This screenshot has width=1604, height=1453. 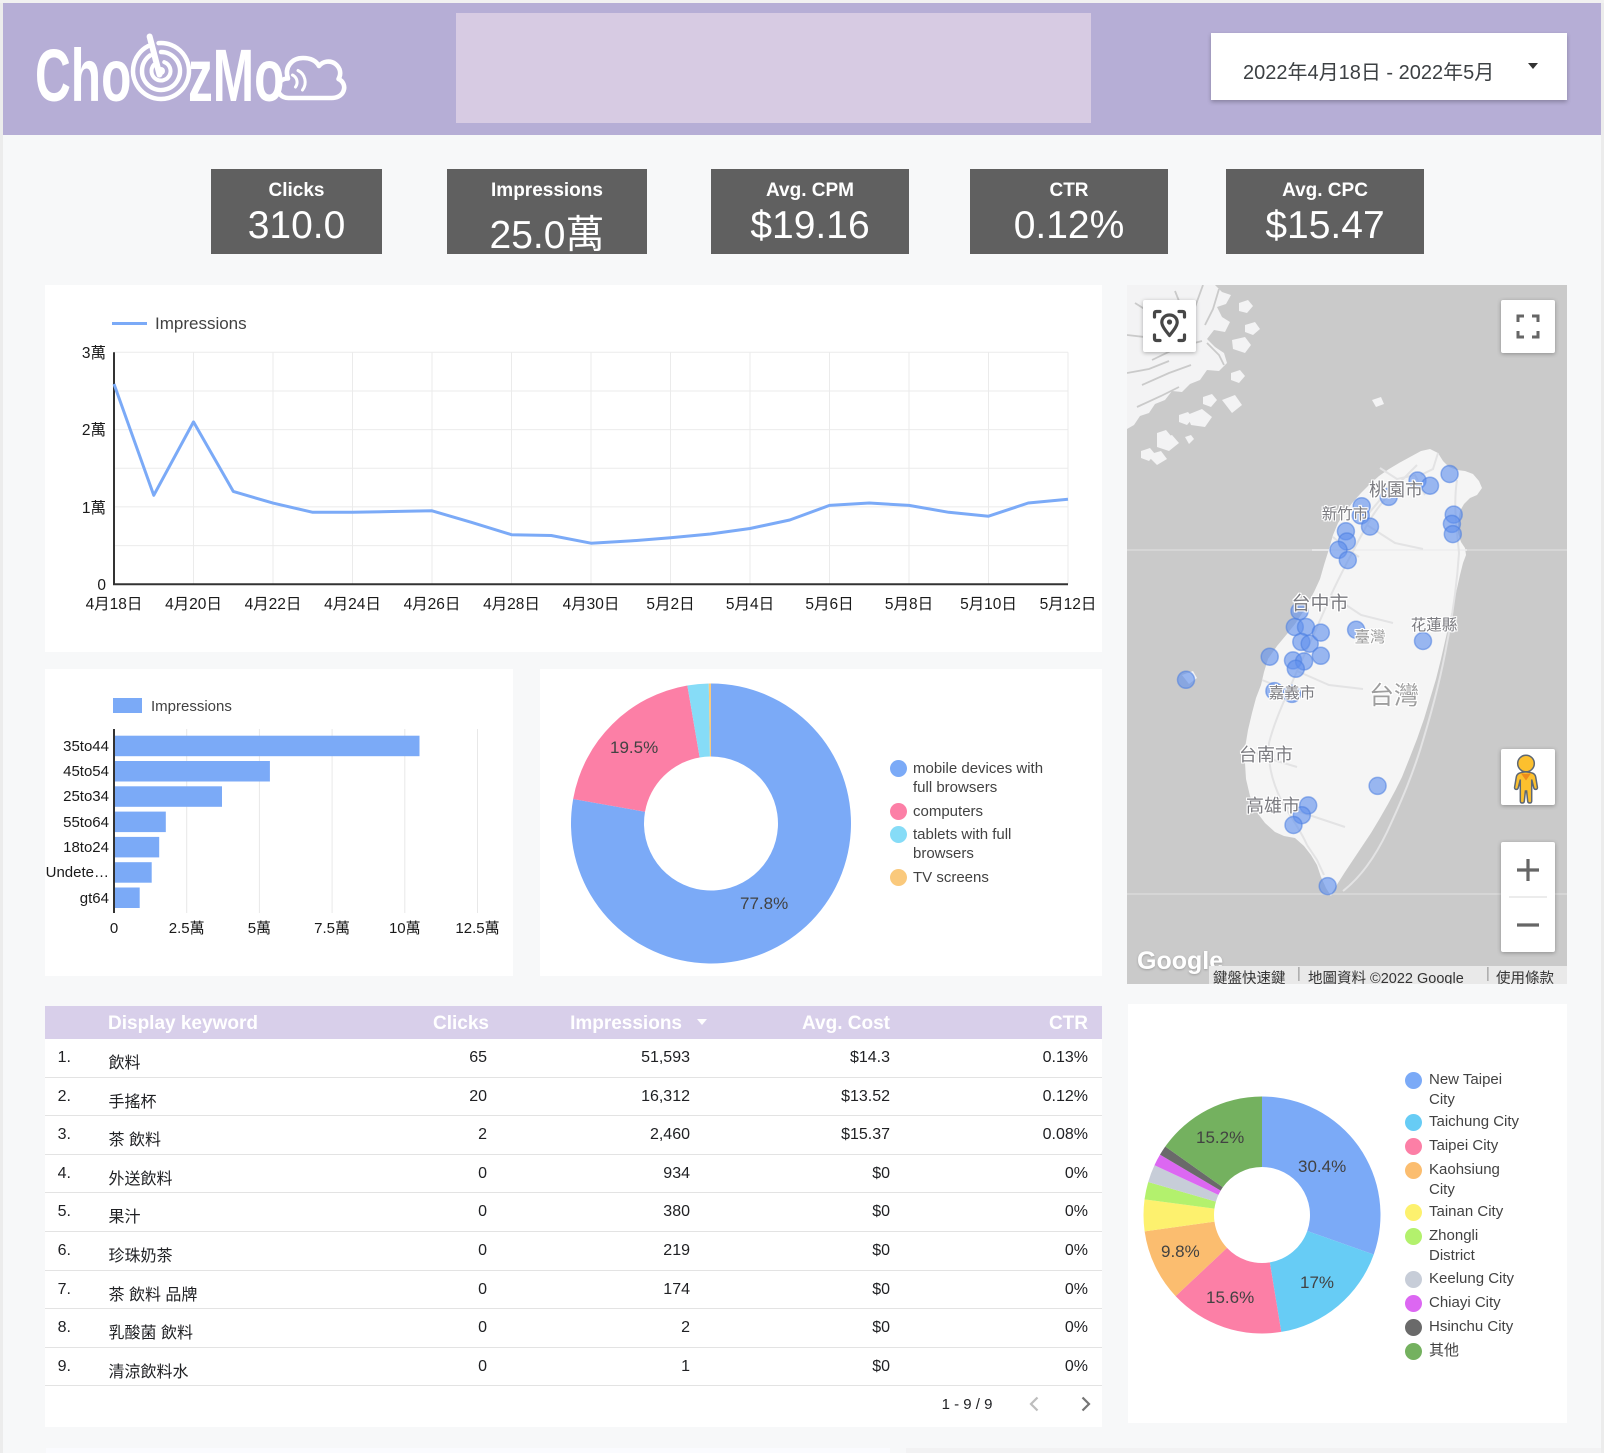 What do you see at coordinates (352, 604) in the screenshot?
I see `svg-text: 4月24日` at bounding box center [352, 604].